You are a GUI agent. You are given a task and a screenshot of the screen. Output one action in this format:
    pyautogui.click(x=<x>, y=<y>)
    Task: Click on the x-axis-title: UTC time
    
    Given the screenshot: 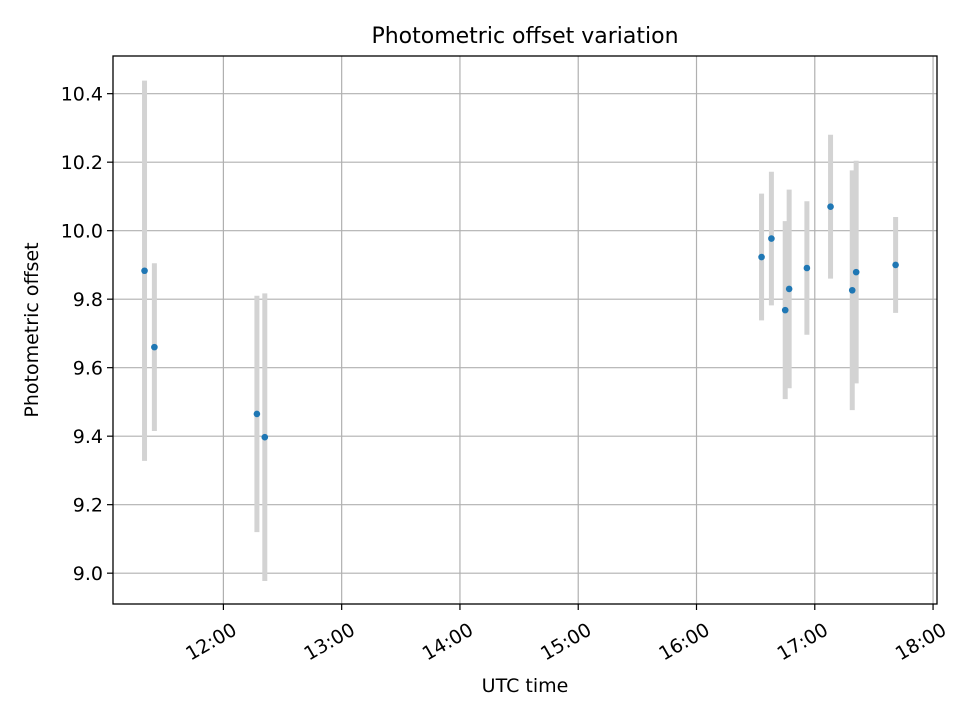 What is the action you would take?
    pyautogui.click(x=525, y=686)
    